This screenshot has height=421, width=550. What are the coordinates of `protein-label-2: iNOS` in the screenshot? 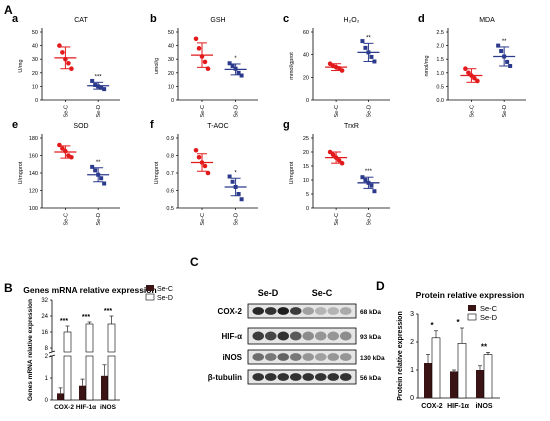 It's located at (232, 357).